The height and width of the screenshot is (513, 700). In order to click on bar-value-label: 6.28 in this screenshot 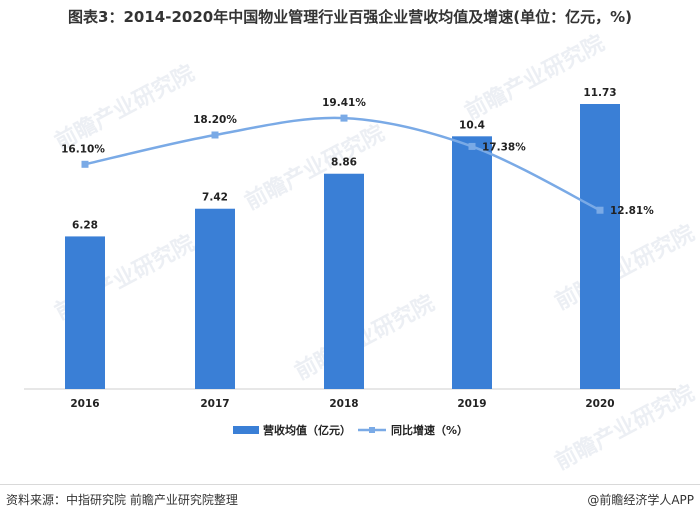, I will do `click(85, 225)`.